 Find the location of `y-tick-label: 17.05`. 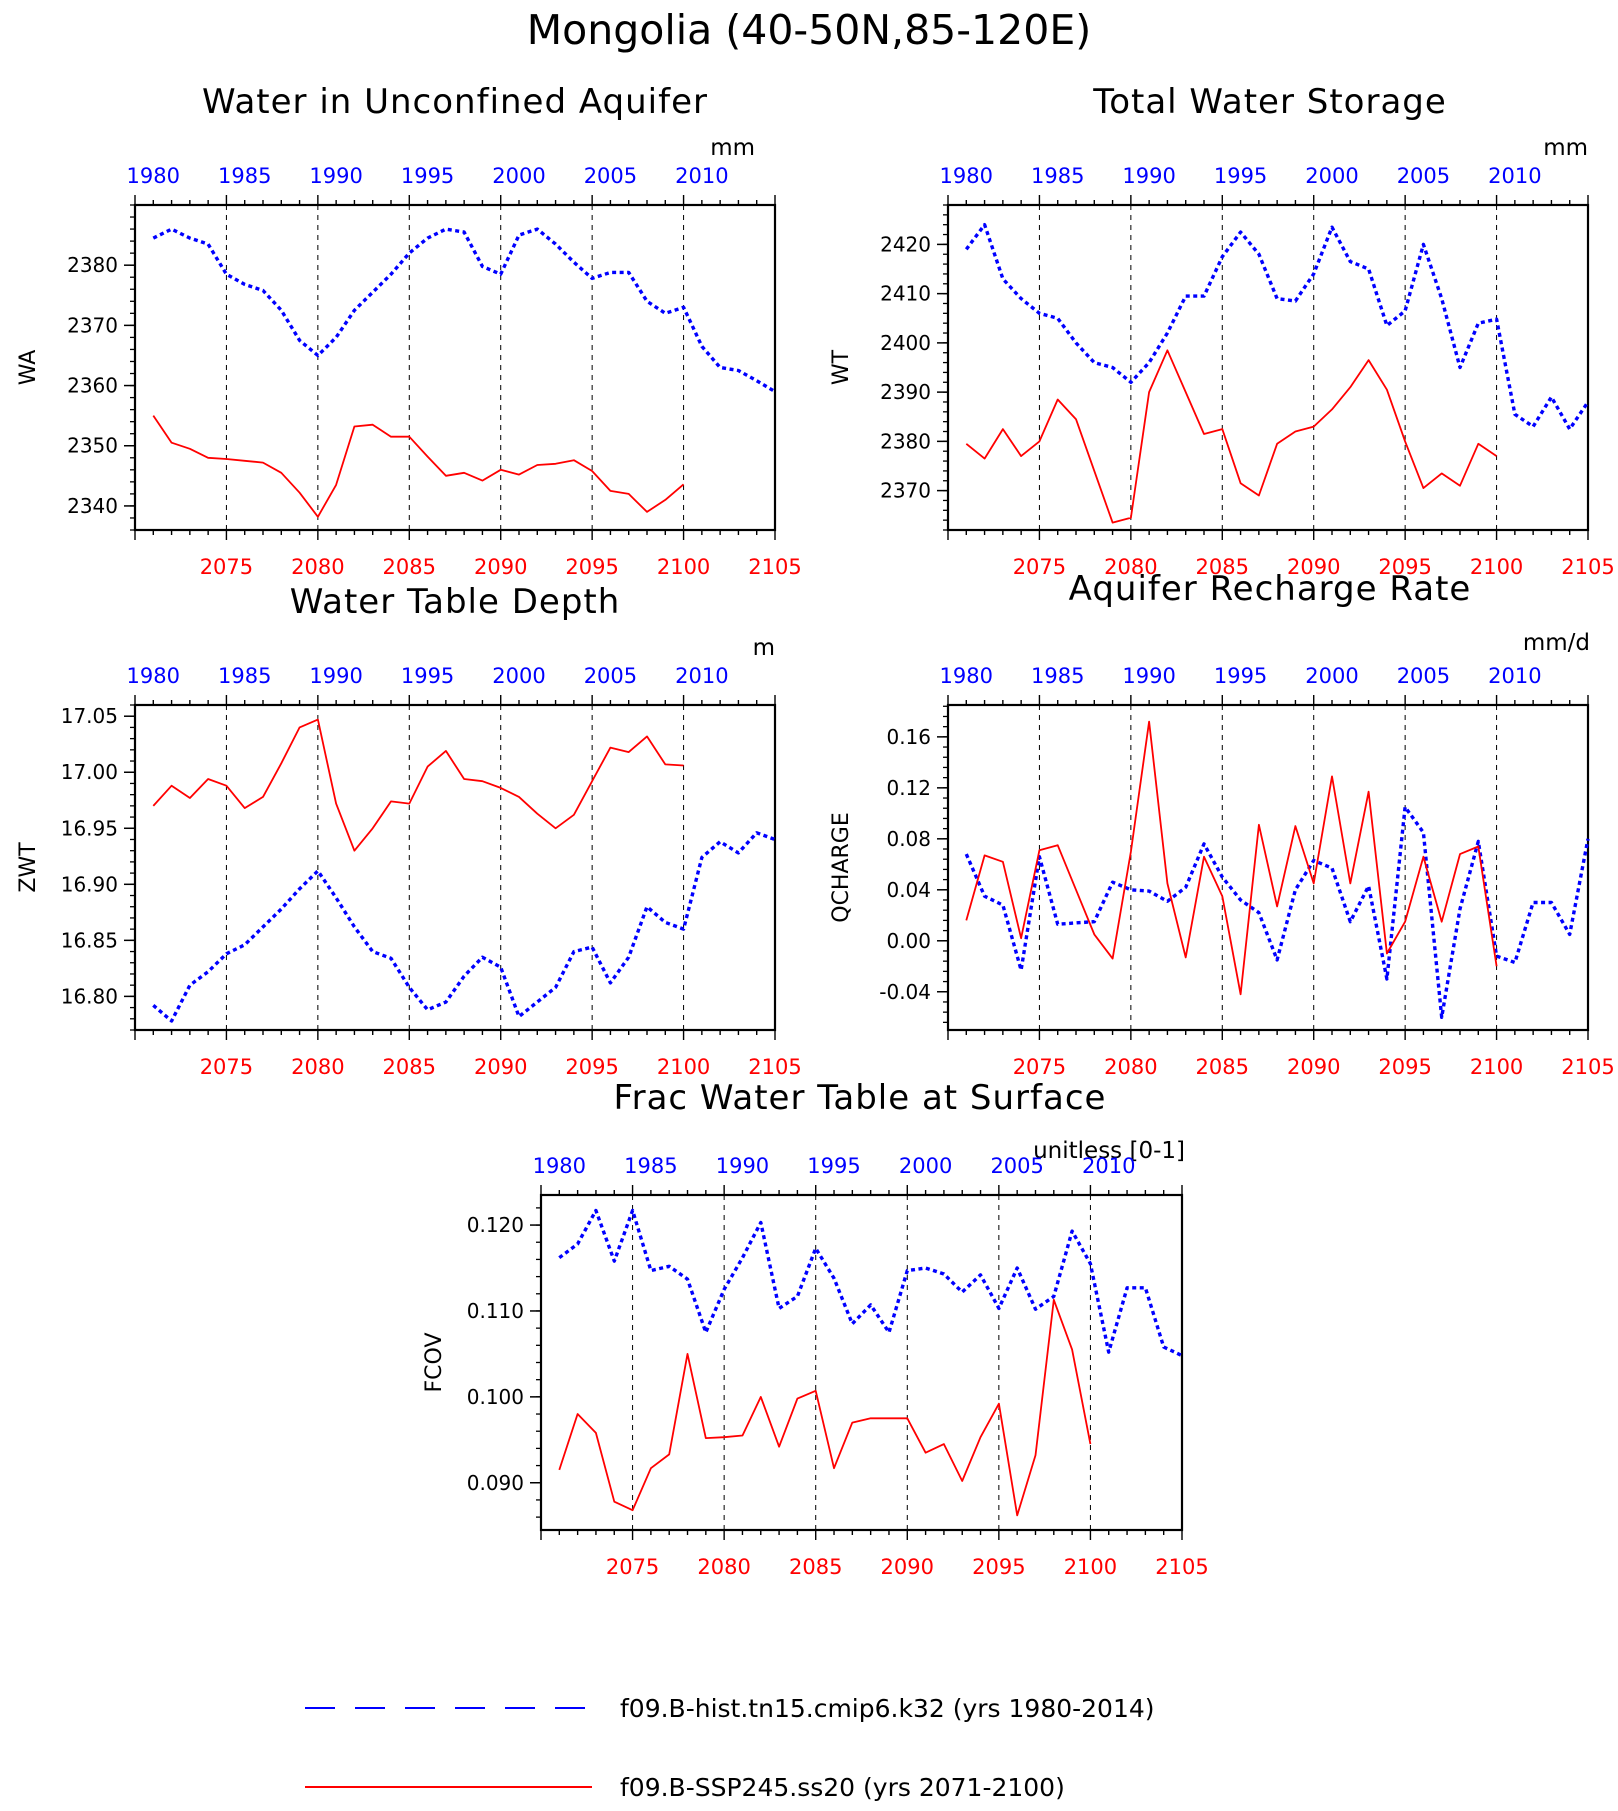

y-tick-label: 17.05 is located at coordinates (89, 716).